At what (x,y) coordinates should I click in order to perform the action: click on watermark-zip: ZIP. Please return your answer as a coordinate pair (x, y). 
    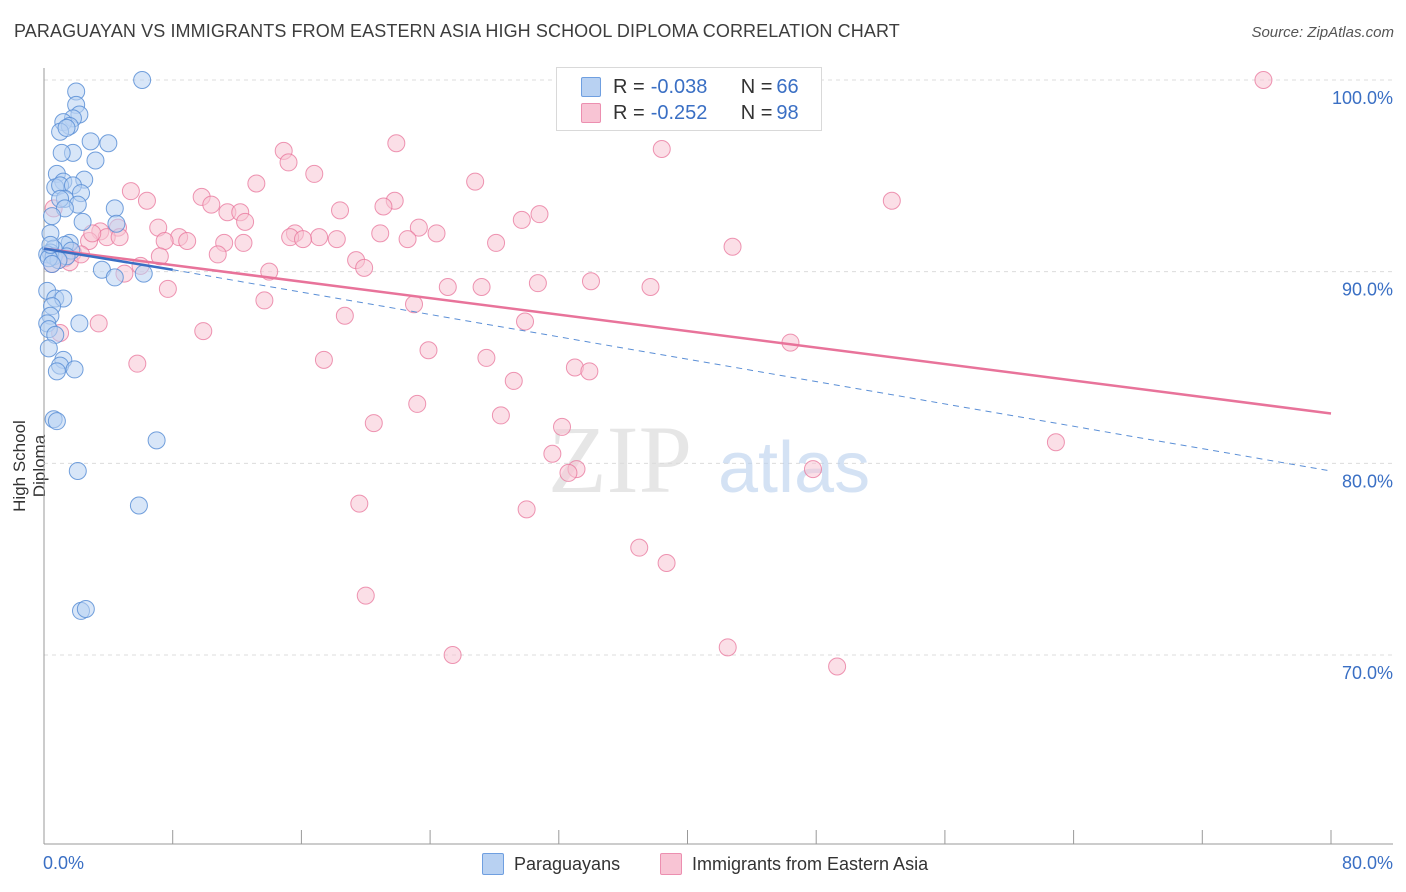
    Looking at the image, I should click on (620, 459).